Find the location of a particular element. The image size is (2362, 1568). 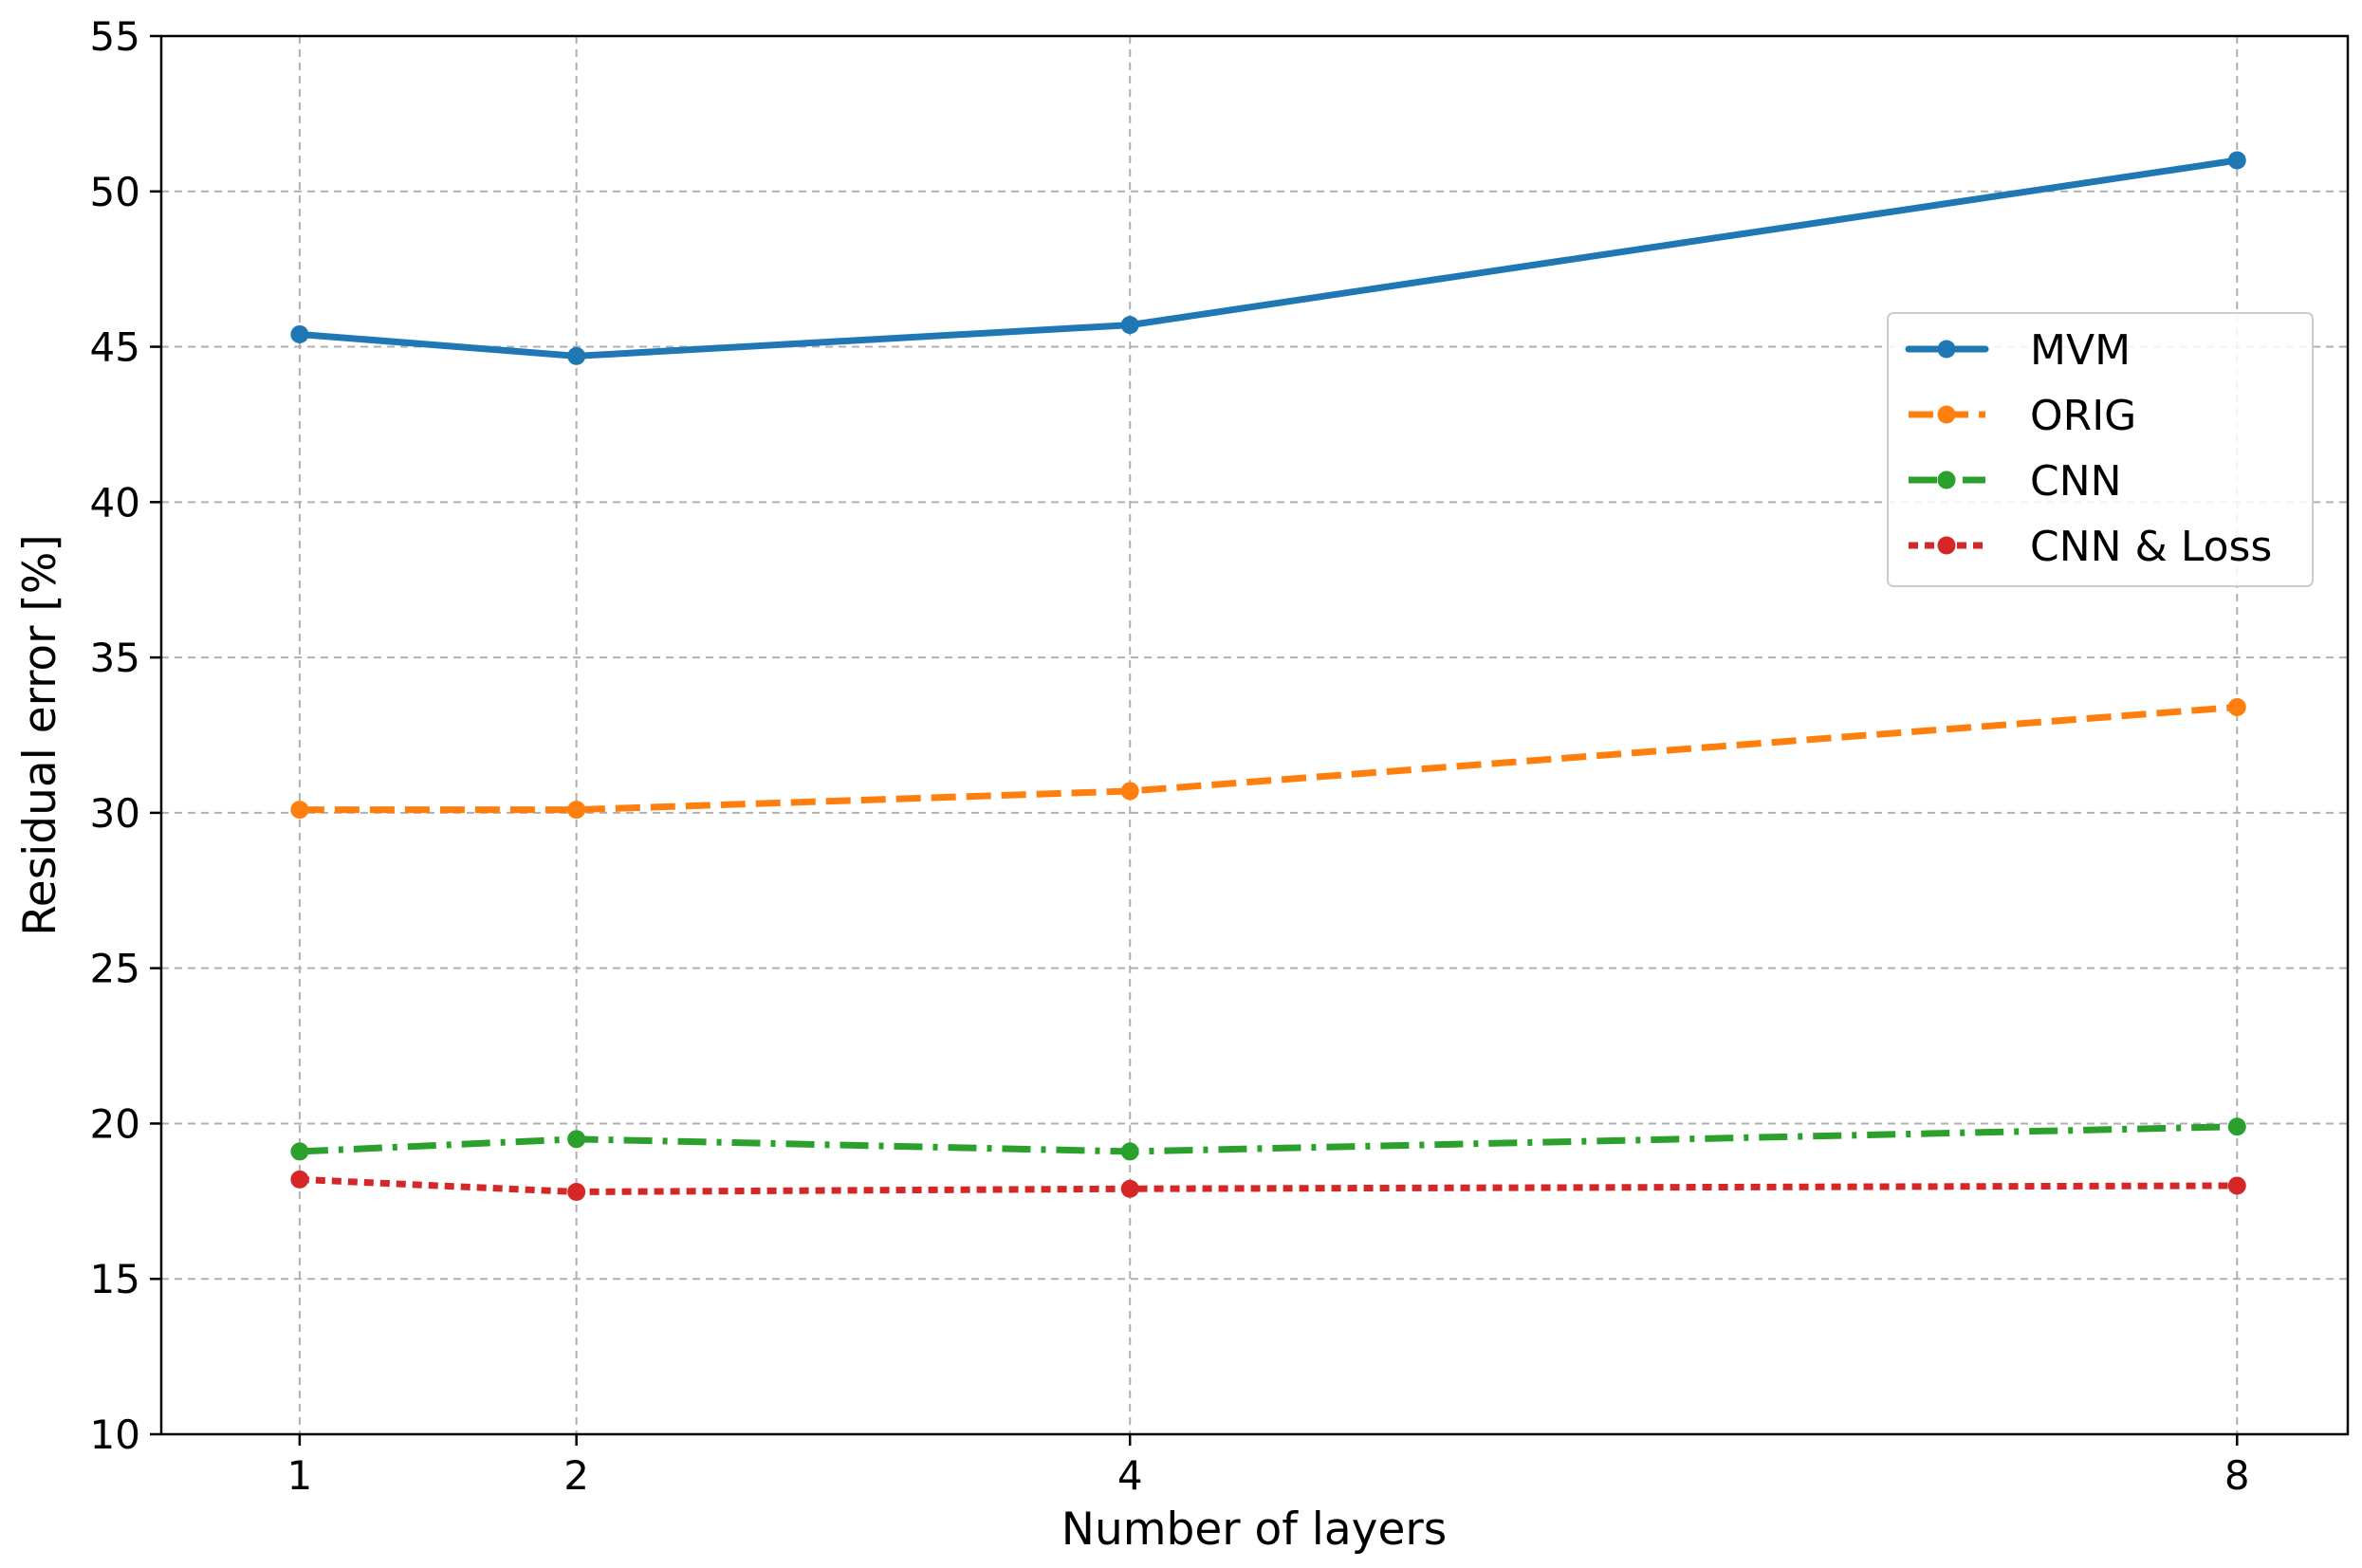

y-tick-label: 20 is located at coordinates (115, 1123).